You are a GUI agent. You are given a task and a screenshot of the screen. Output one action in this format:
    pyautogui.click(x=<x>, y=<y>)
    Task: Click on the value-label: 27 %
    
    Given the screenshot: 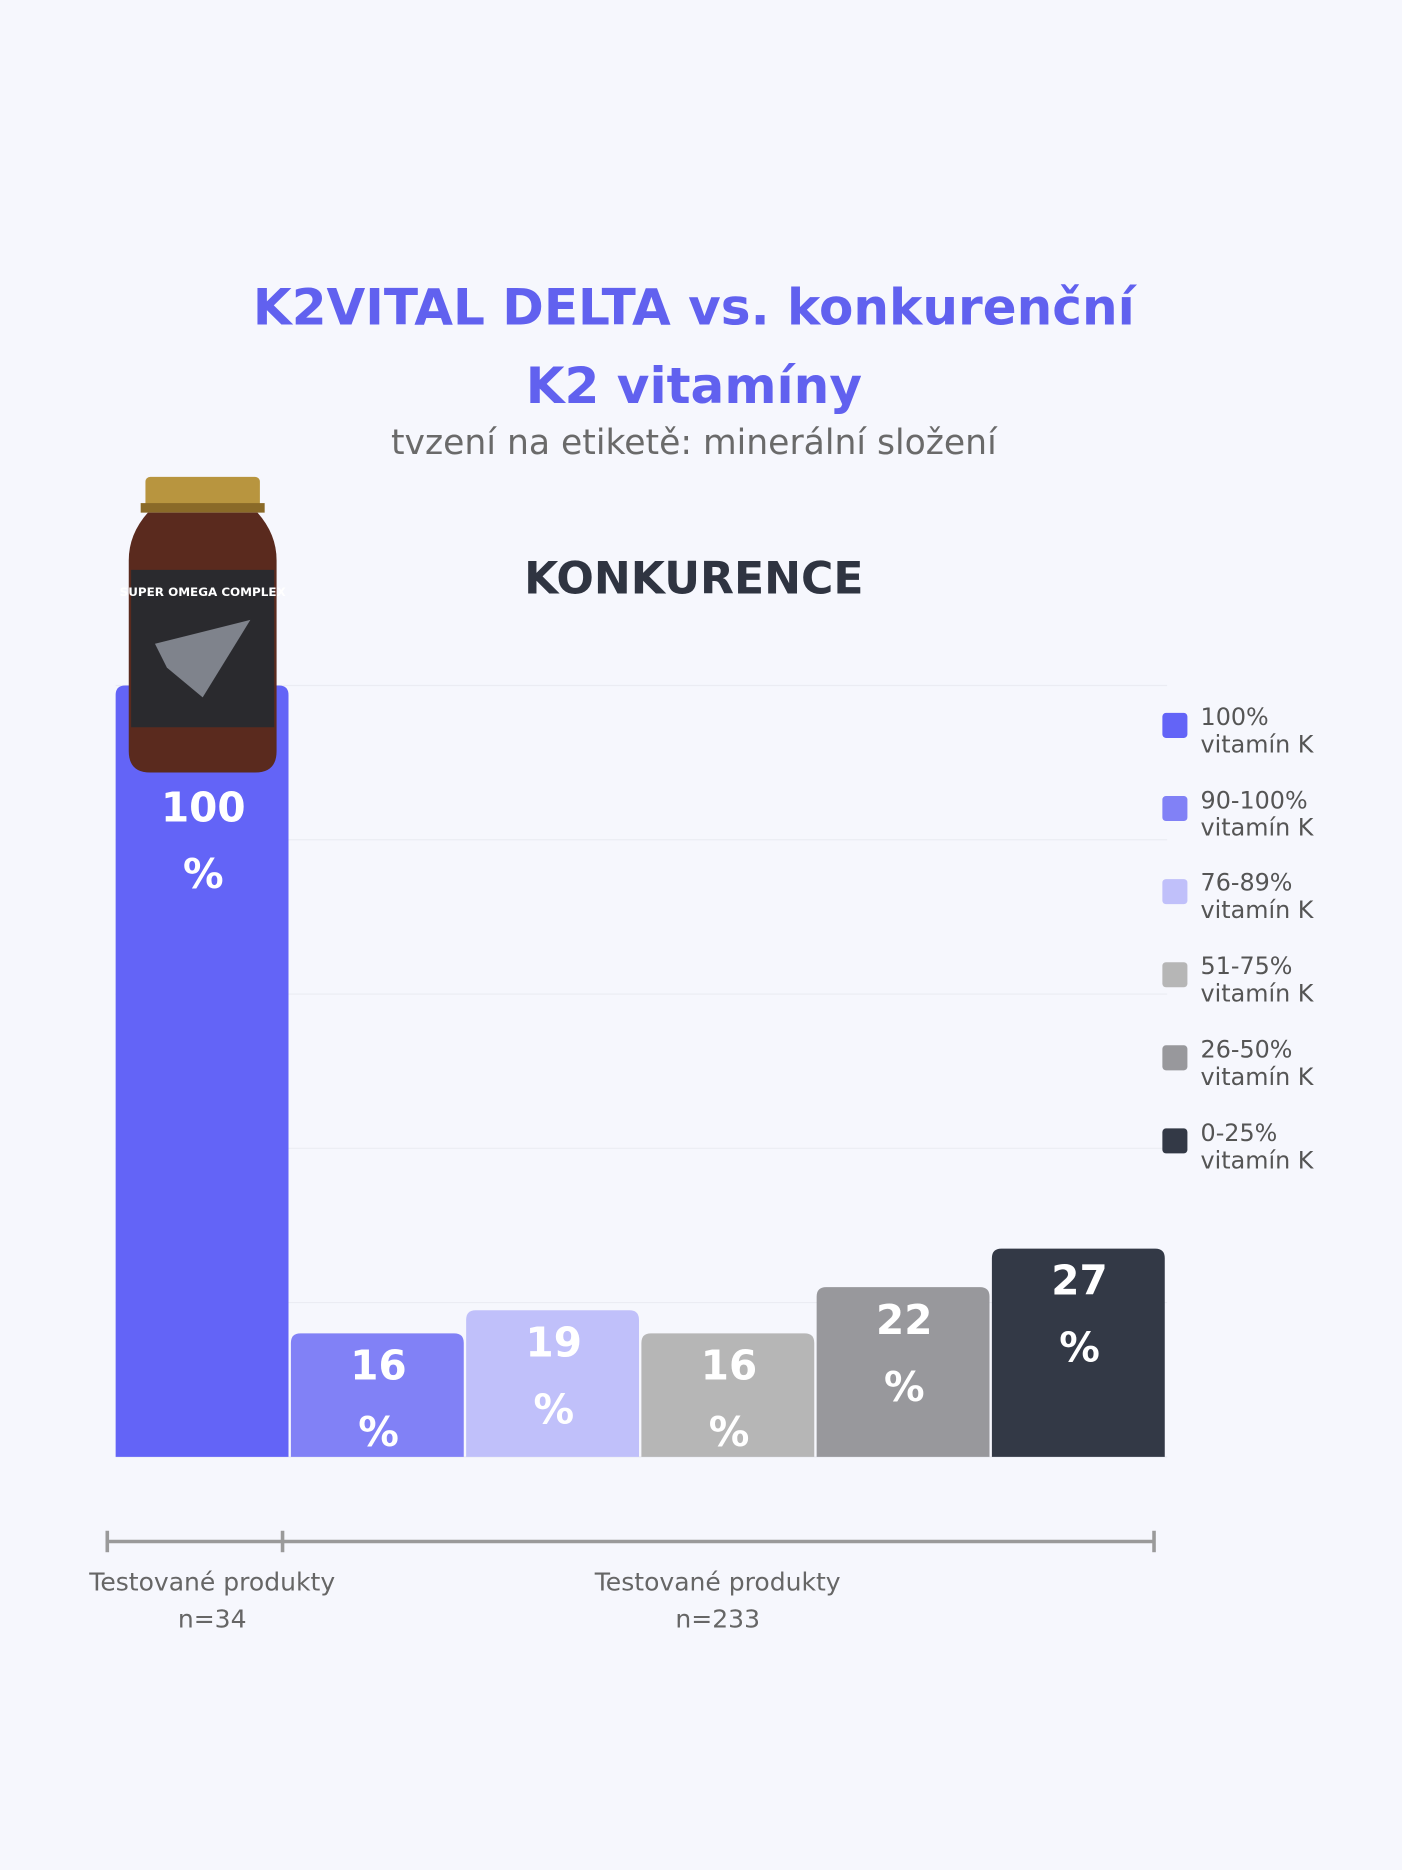 What is the action you would take?
    pyautogui.click(x=1079, y=1315)
    